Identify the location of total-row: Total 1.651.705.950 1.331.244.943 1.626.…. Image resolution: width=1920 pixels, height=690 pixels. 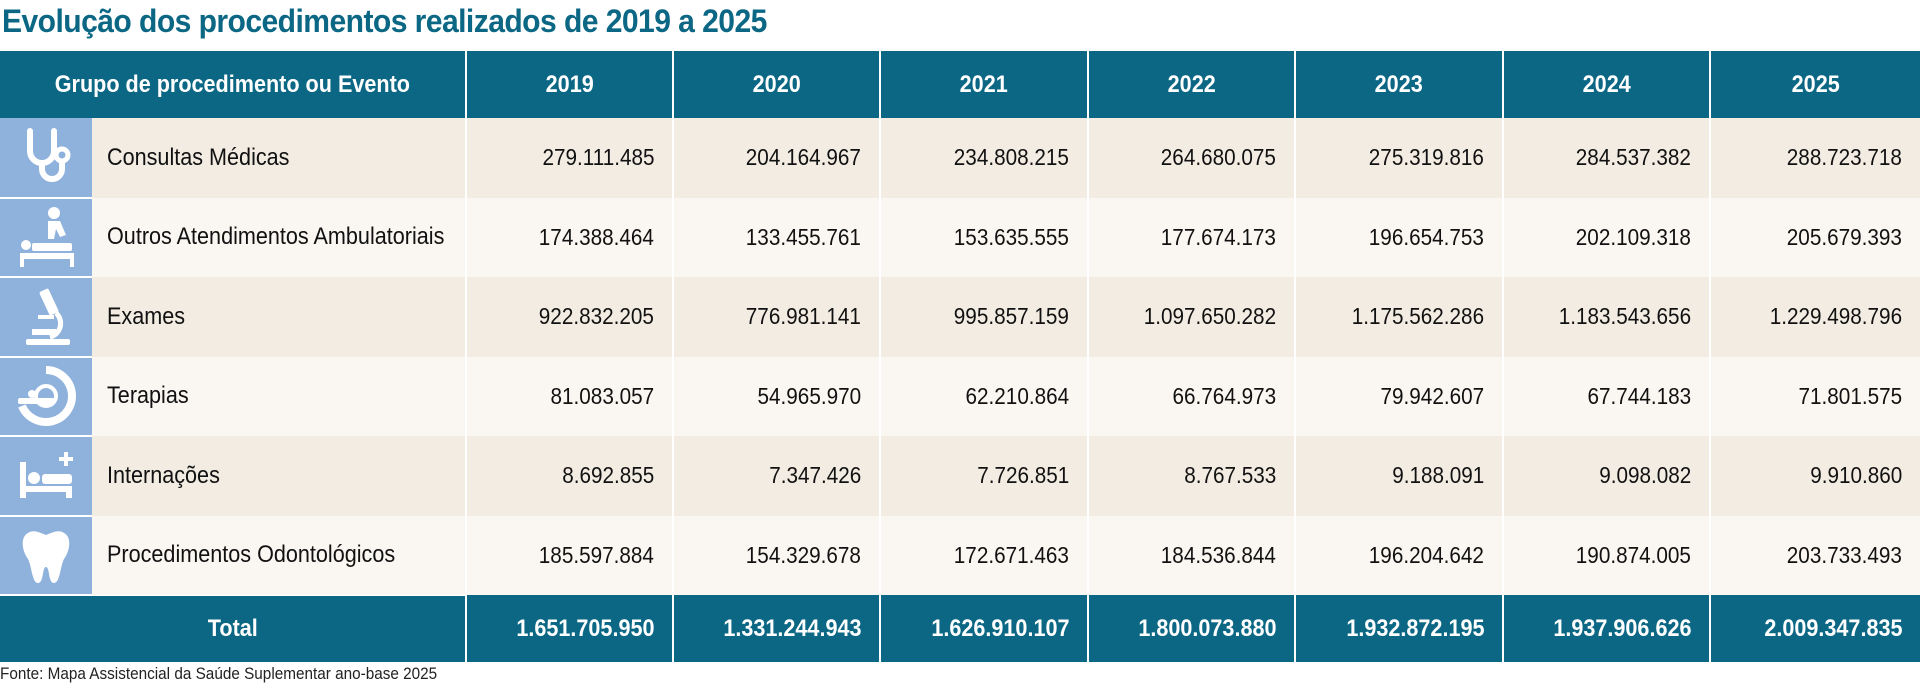
(960, 628).